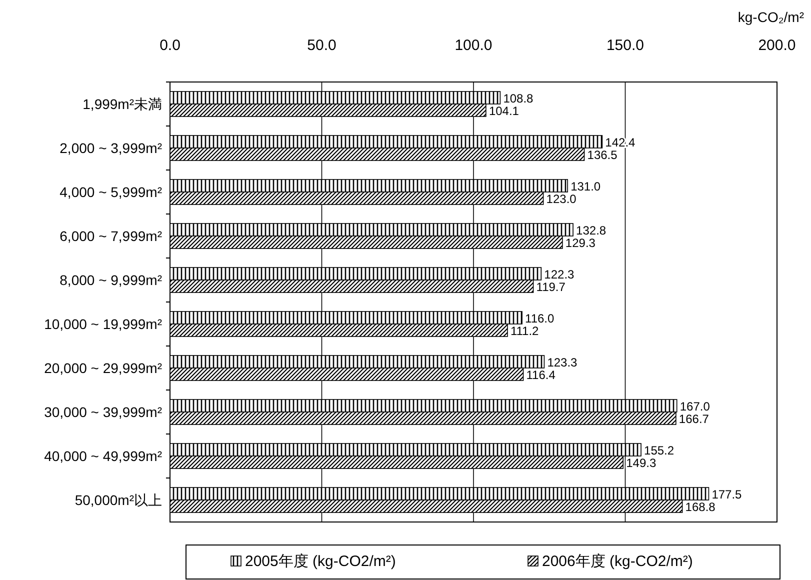 This screenshot has width=811, height=580. Describe the element at coordinates (727, 494) in the screenshot. I see `data-label: 177.5` at that location.